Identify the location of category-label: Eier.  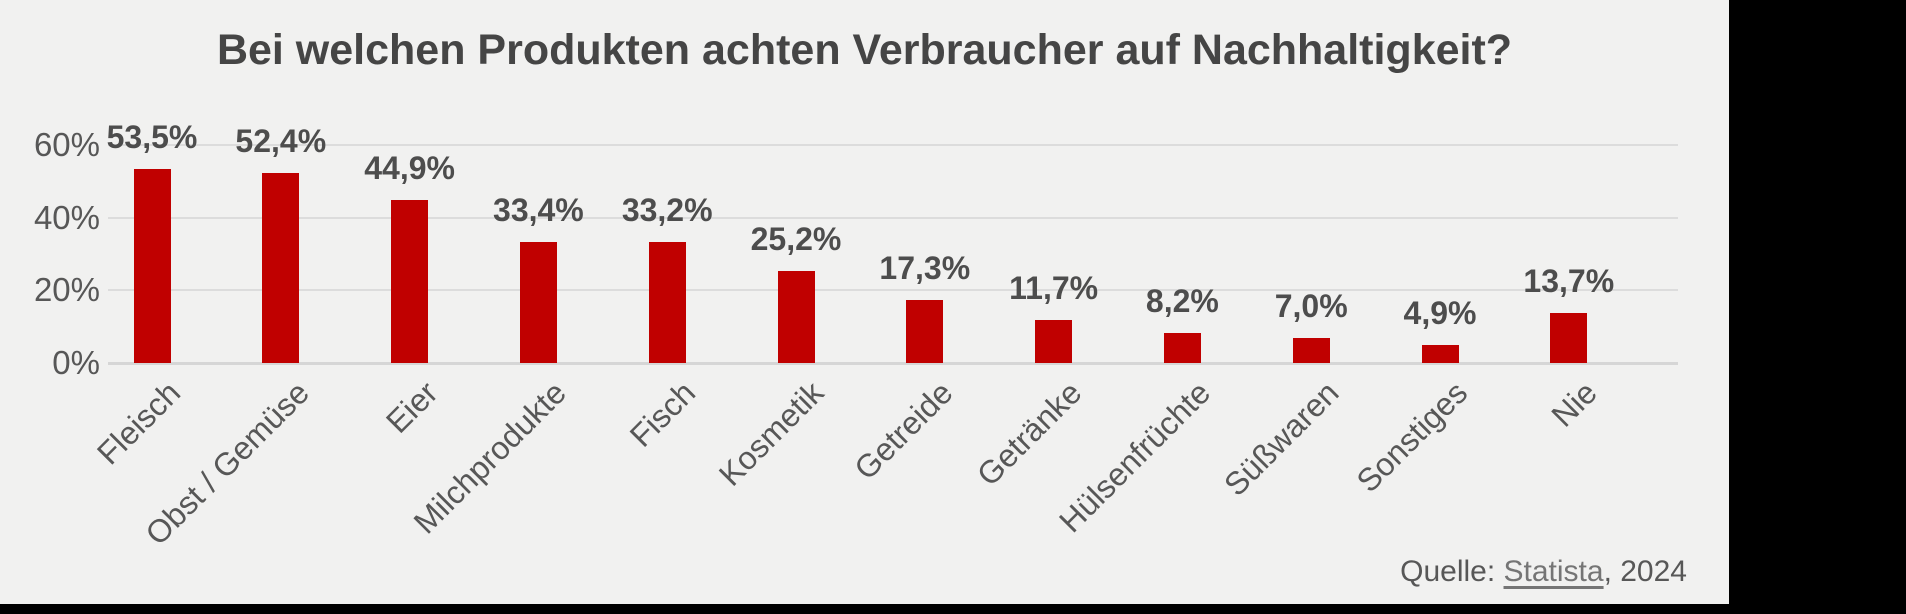
(411, 407).